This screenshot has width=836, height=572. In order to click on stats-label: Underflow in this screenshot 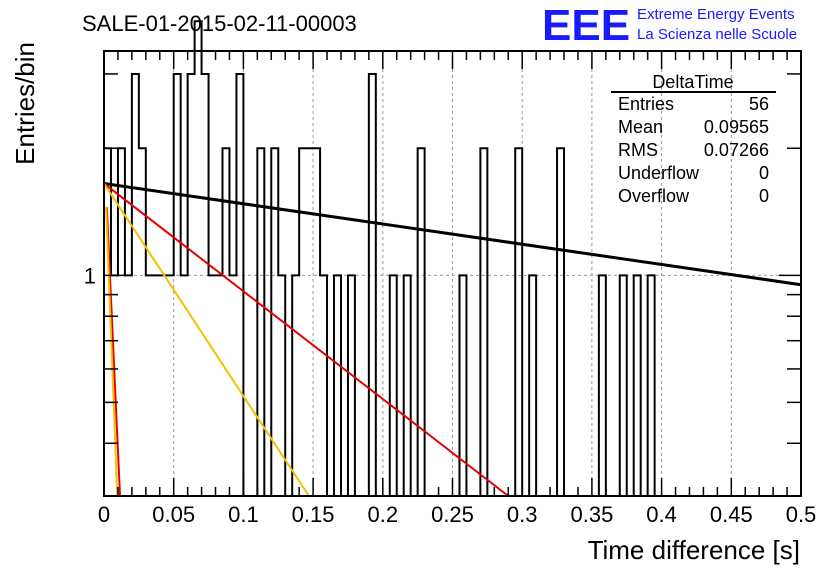, I will do `click(659, 173)`.